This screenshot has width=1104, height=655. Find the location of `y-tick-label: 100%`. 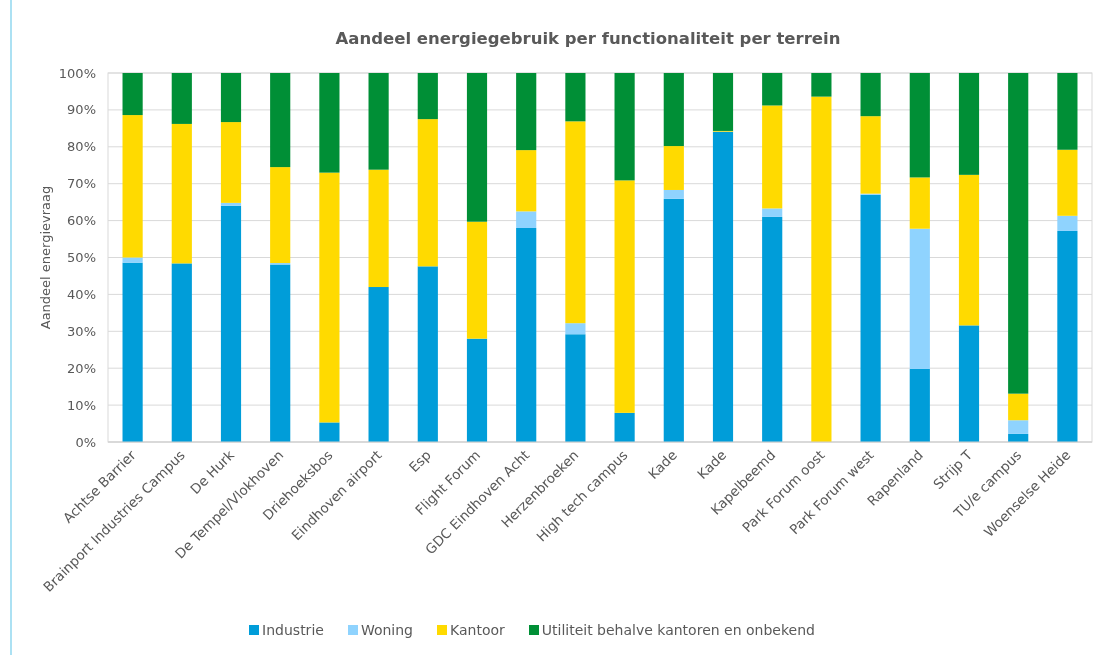

y-tick-label: 100% is located at coordinates (77, 73).